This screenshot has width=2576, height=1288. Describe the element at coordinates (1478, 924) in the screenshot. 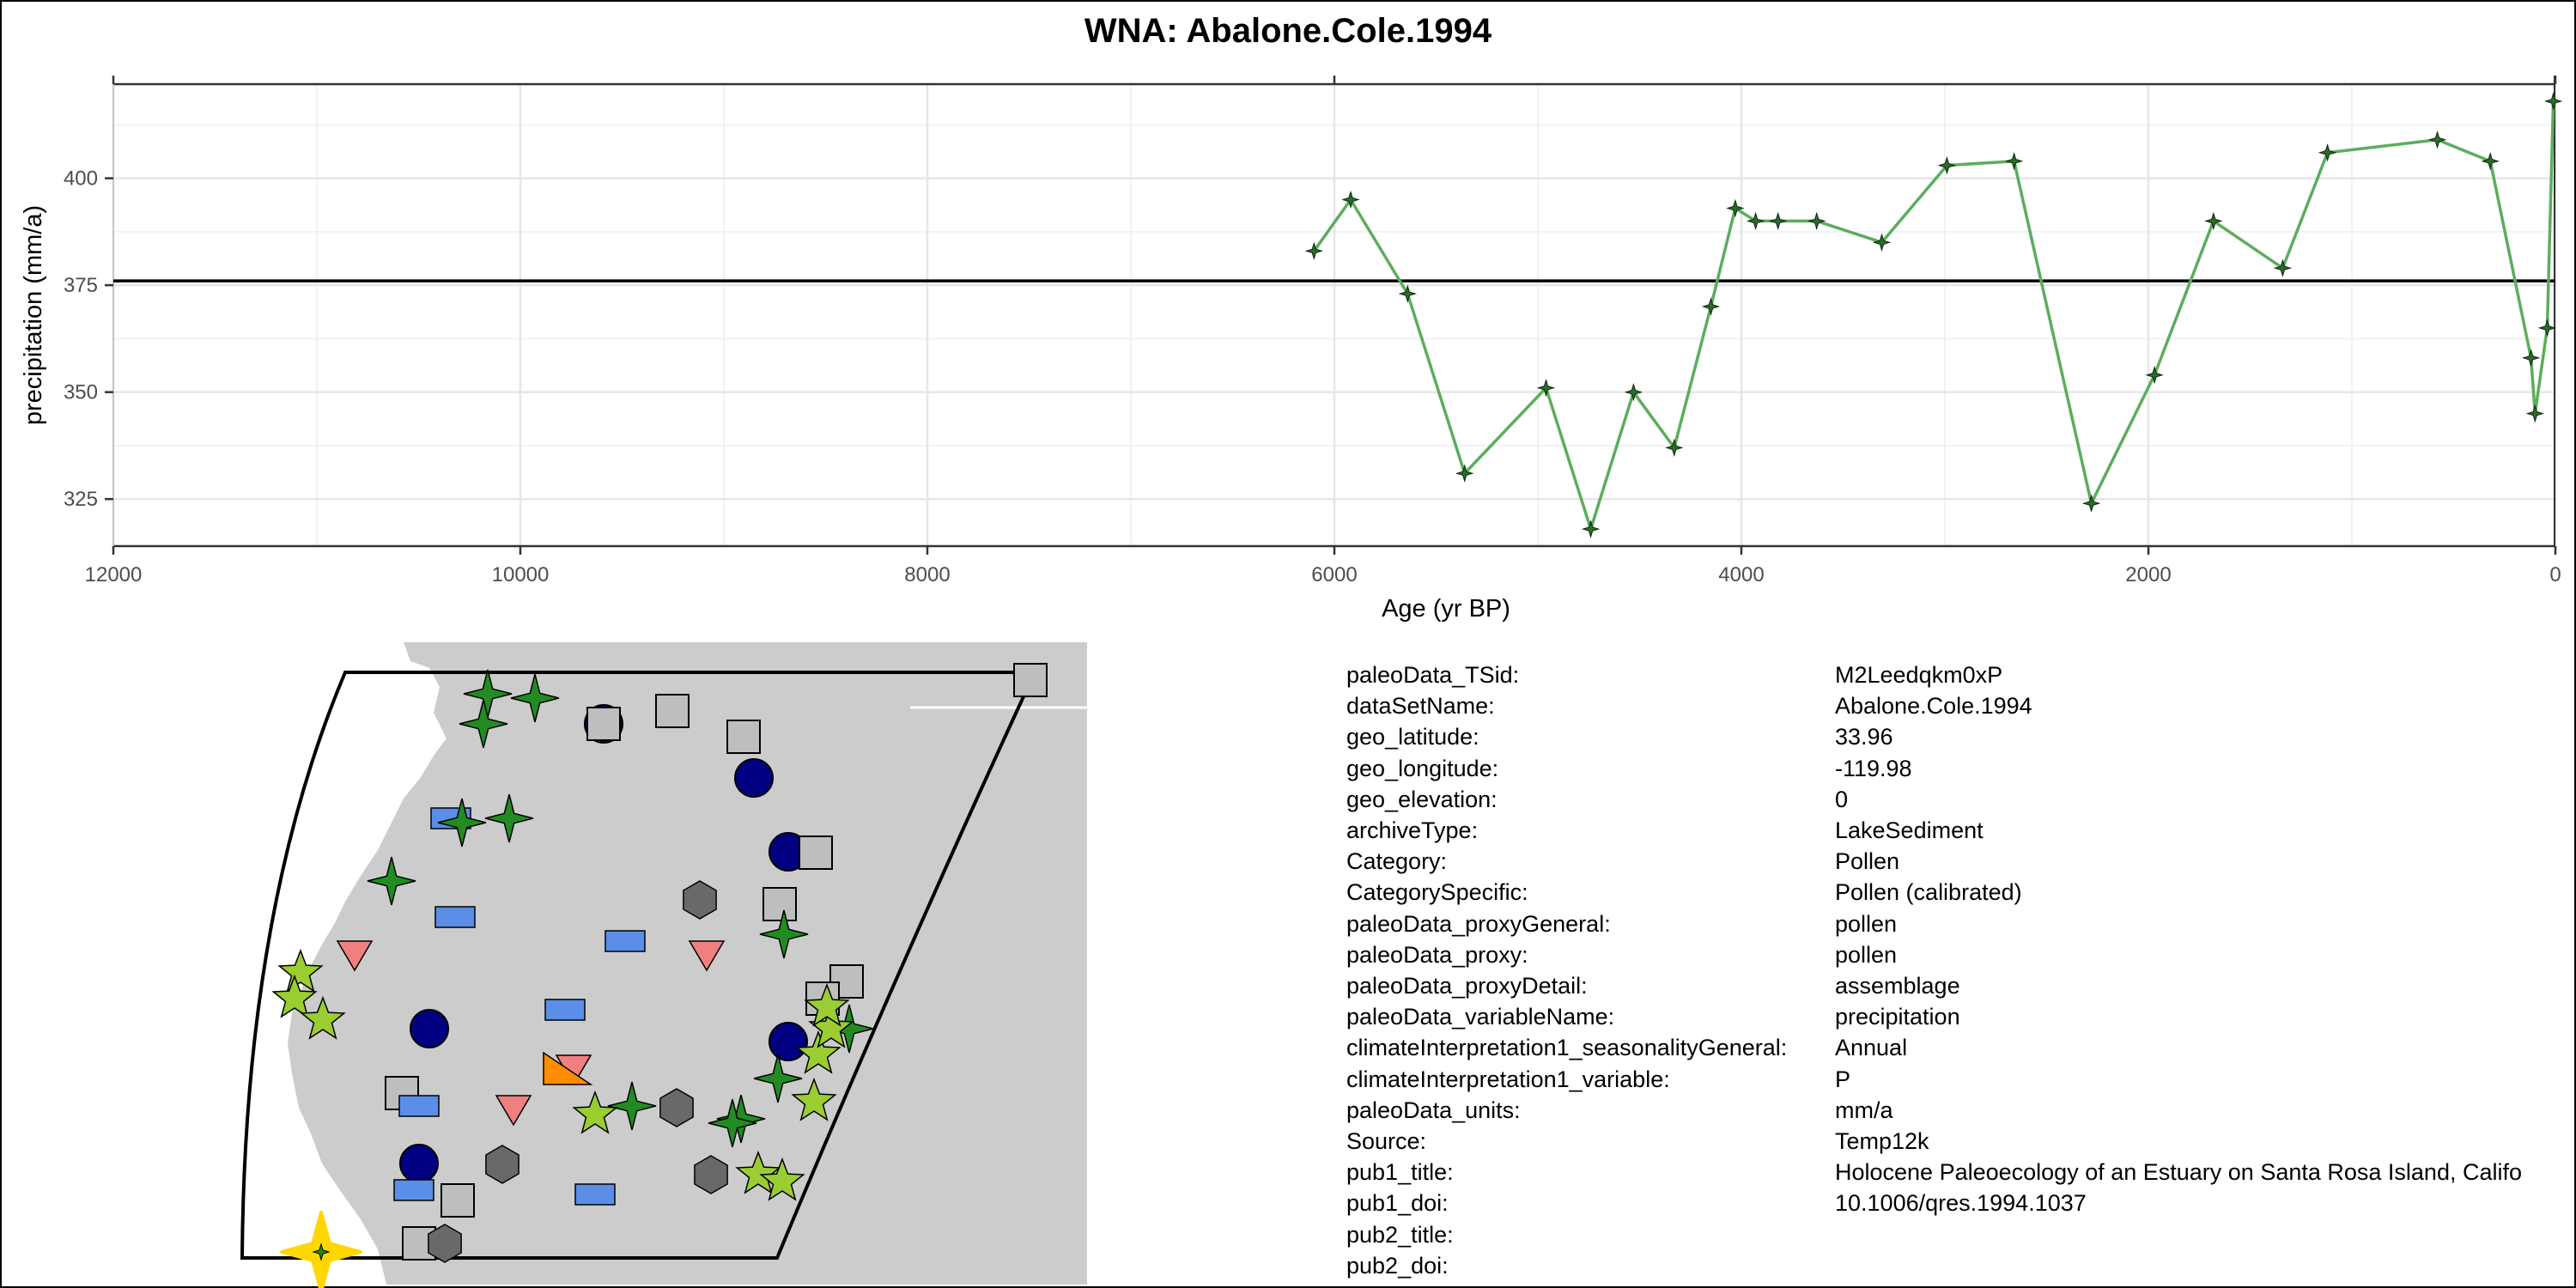

I see `metadata-key: paleoData_proxyGeneral:` at that location.